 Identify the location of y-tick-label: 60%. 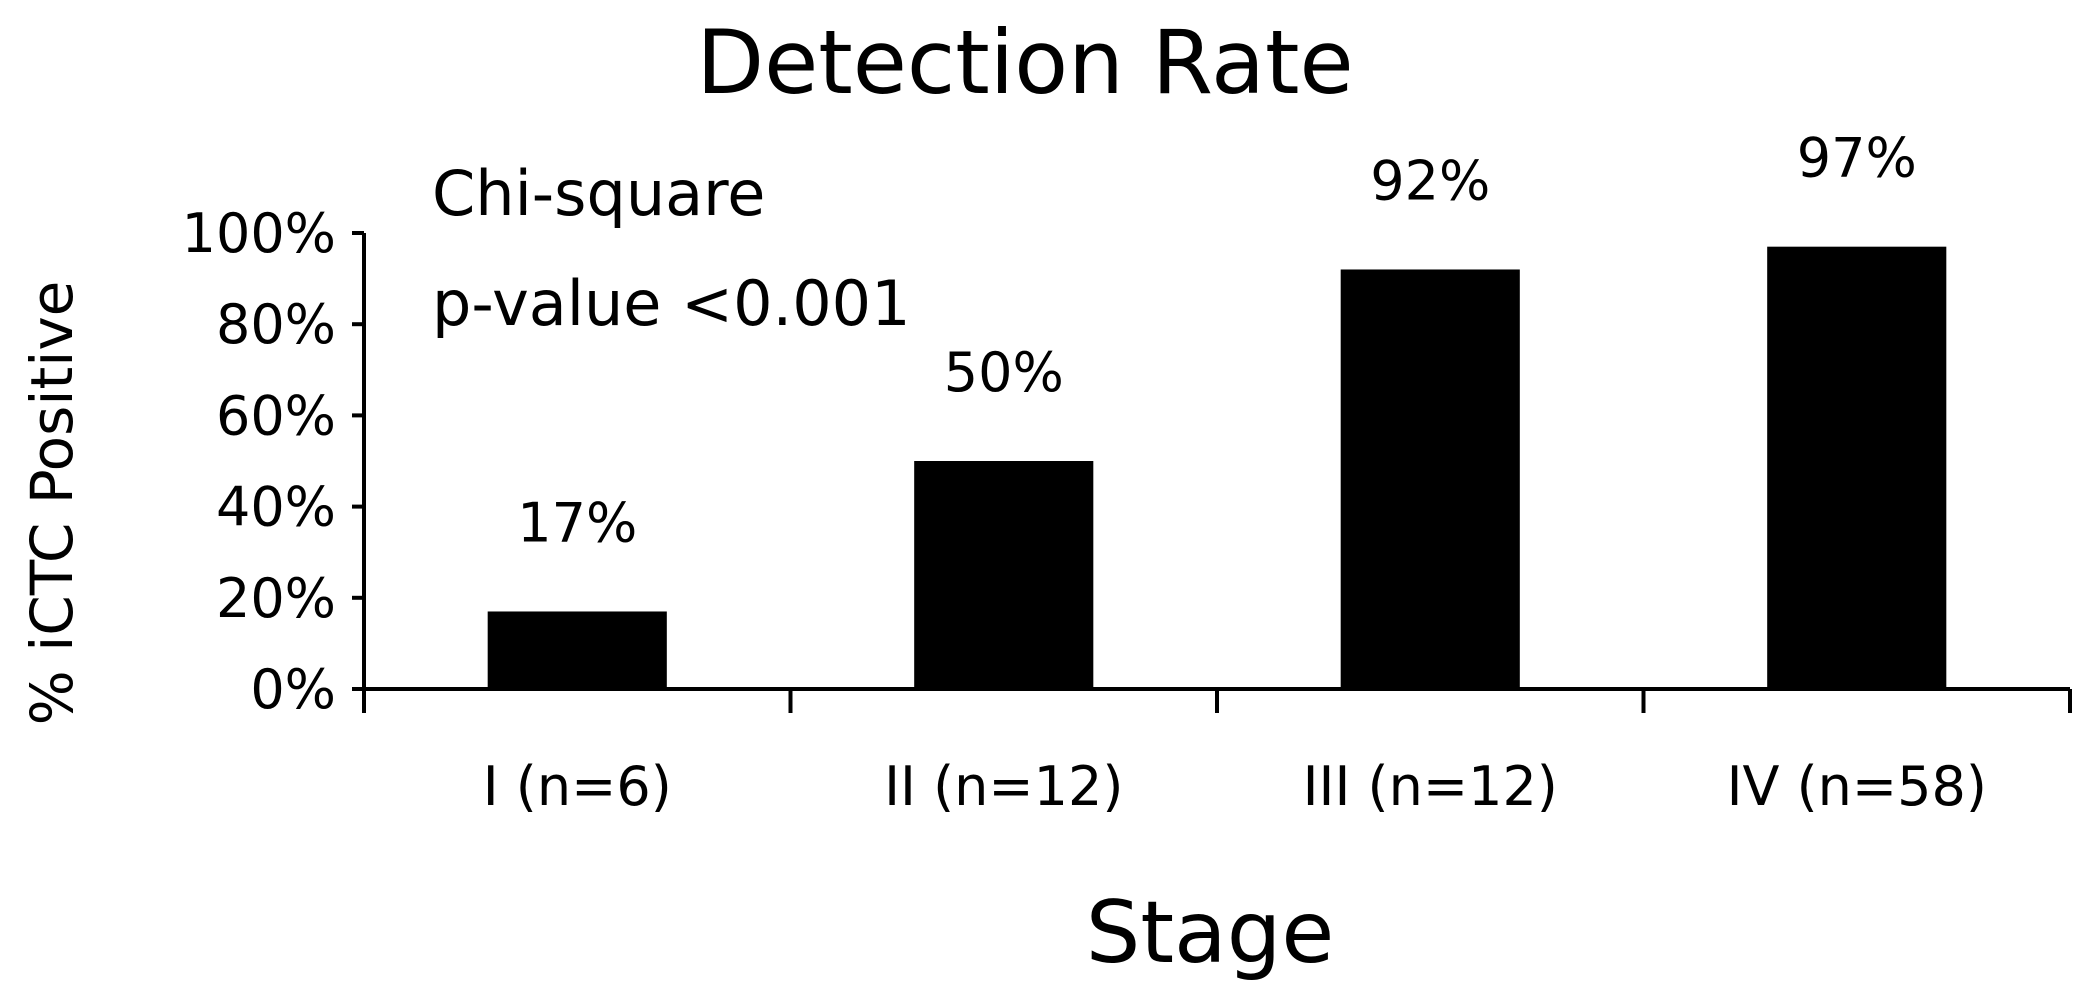
(276, 415).